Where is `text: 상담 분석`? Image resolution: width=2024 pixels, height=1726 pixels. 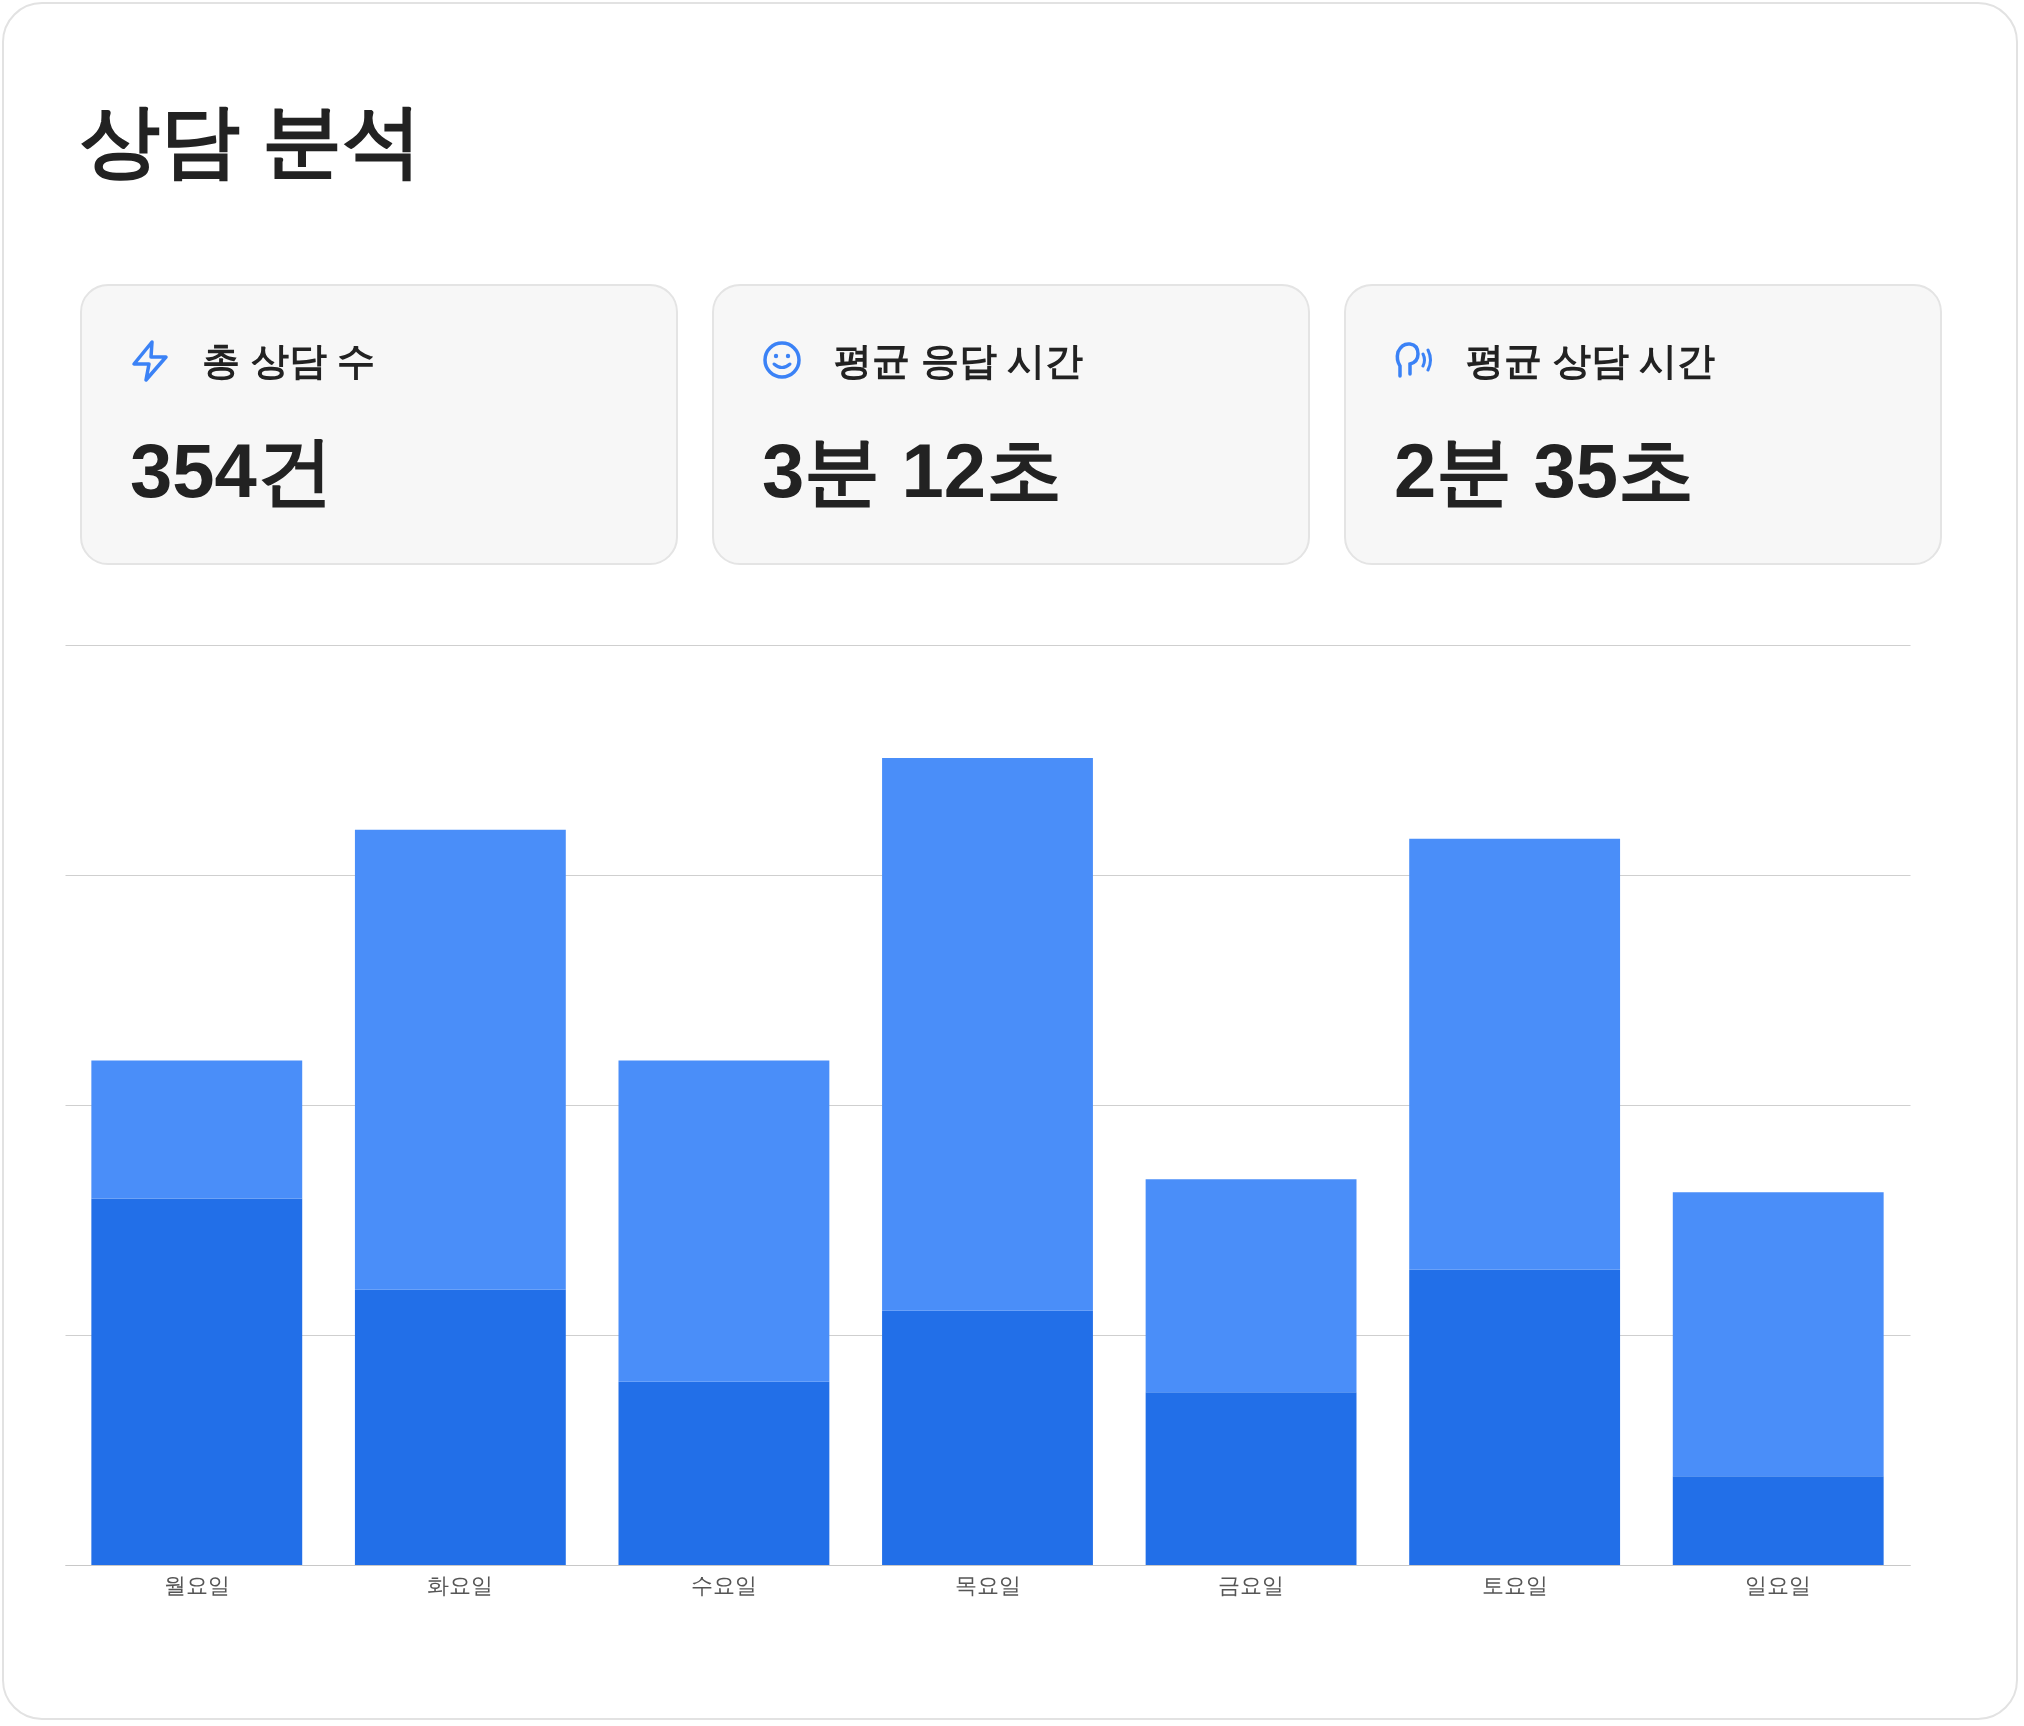 text: 상담 분석 is located at coordinates (251, 141).